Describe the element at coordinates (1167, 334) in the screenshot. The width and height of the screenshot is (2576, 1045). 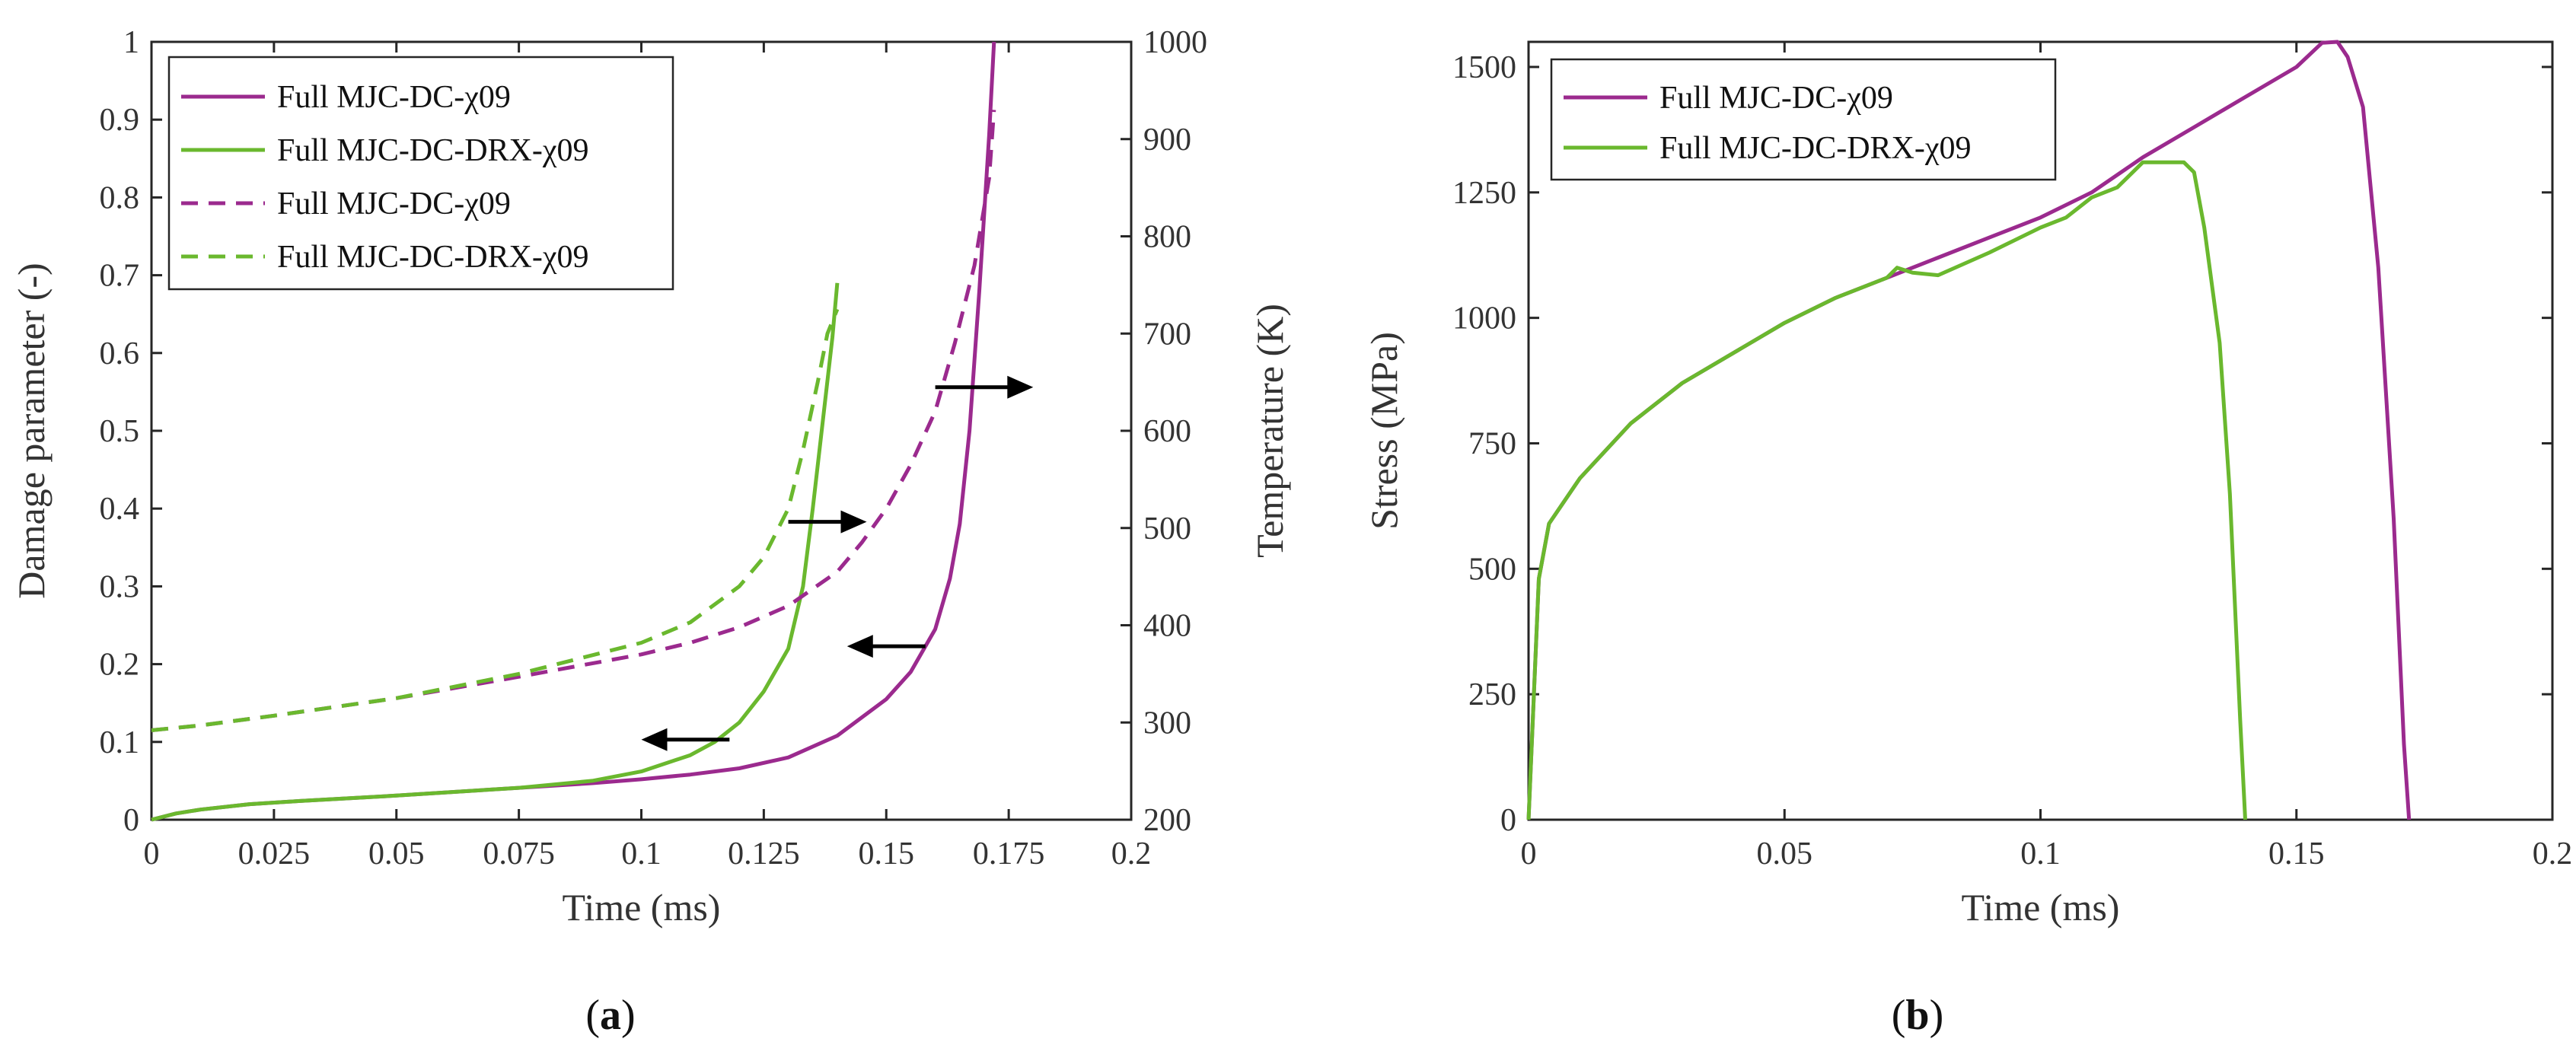
I see `y-tick-label-right: 700` at that location.